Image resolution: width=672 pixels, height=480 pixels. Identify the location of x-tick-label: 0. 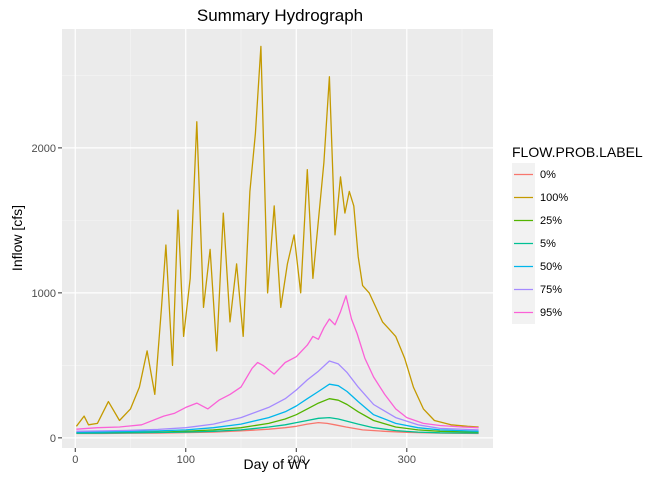
(75, 460).